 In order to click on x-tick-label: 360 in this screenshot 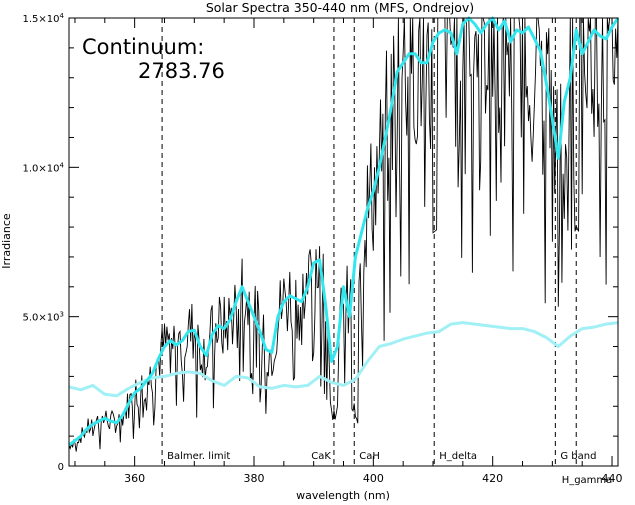, I will do `click(134, 478)`.